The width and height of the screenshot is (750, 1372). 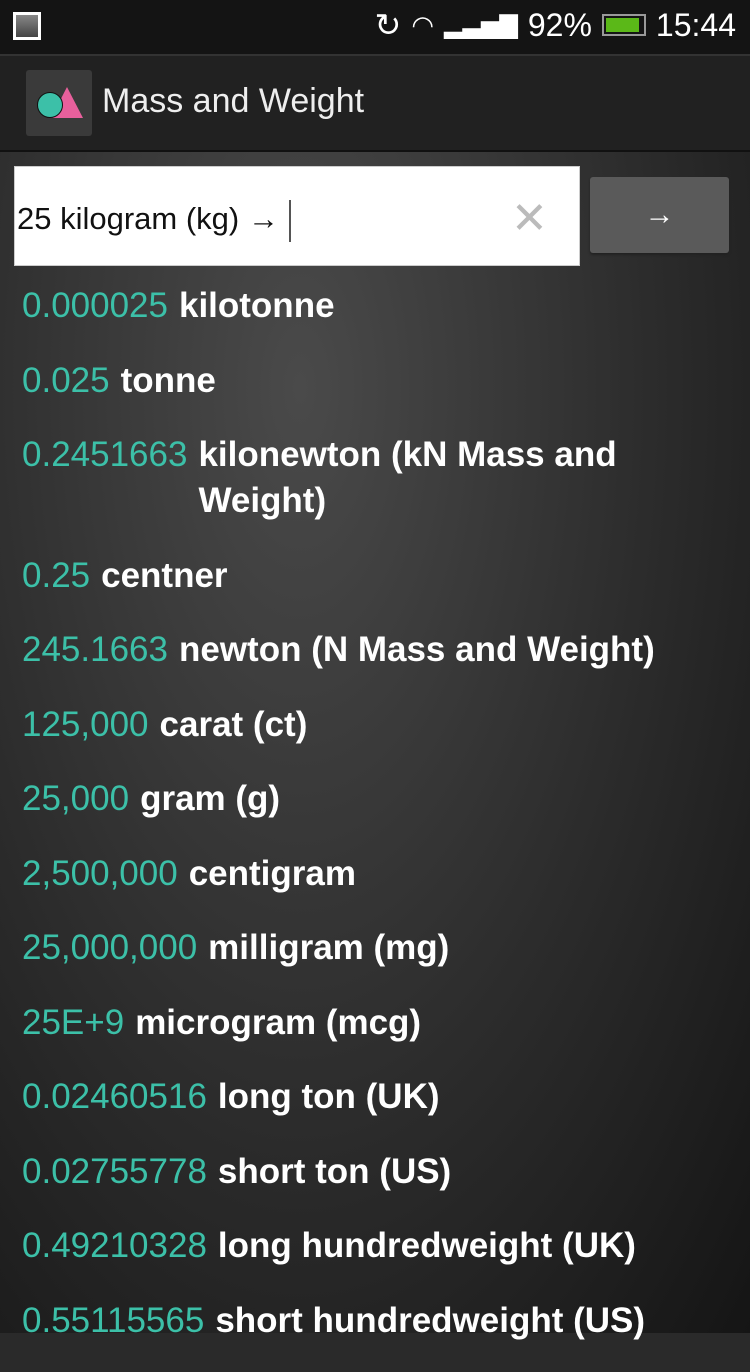 I want to click on result-row: 245.1663 newton (N Mass and Weight), so click(x=382, y=650).